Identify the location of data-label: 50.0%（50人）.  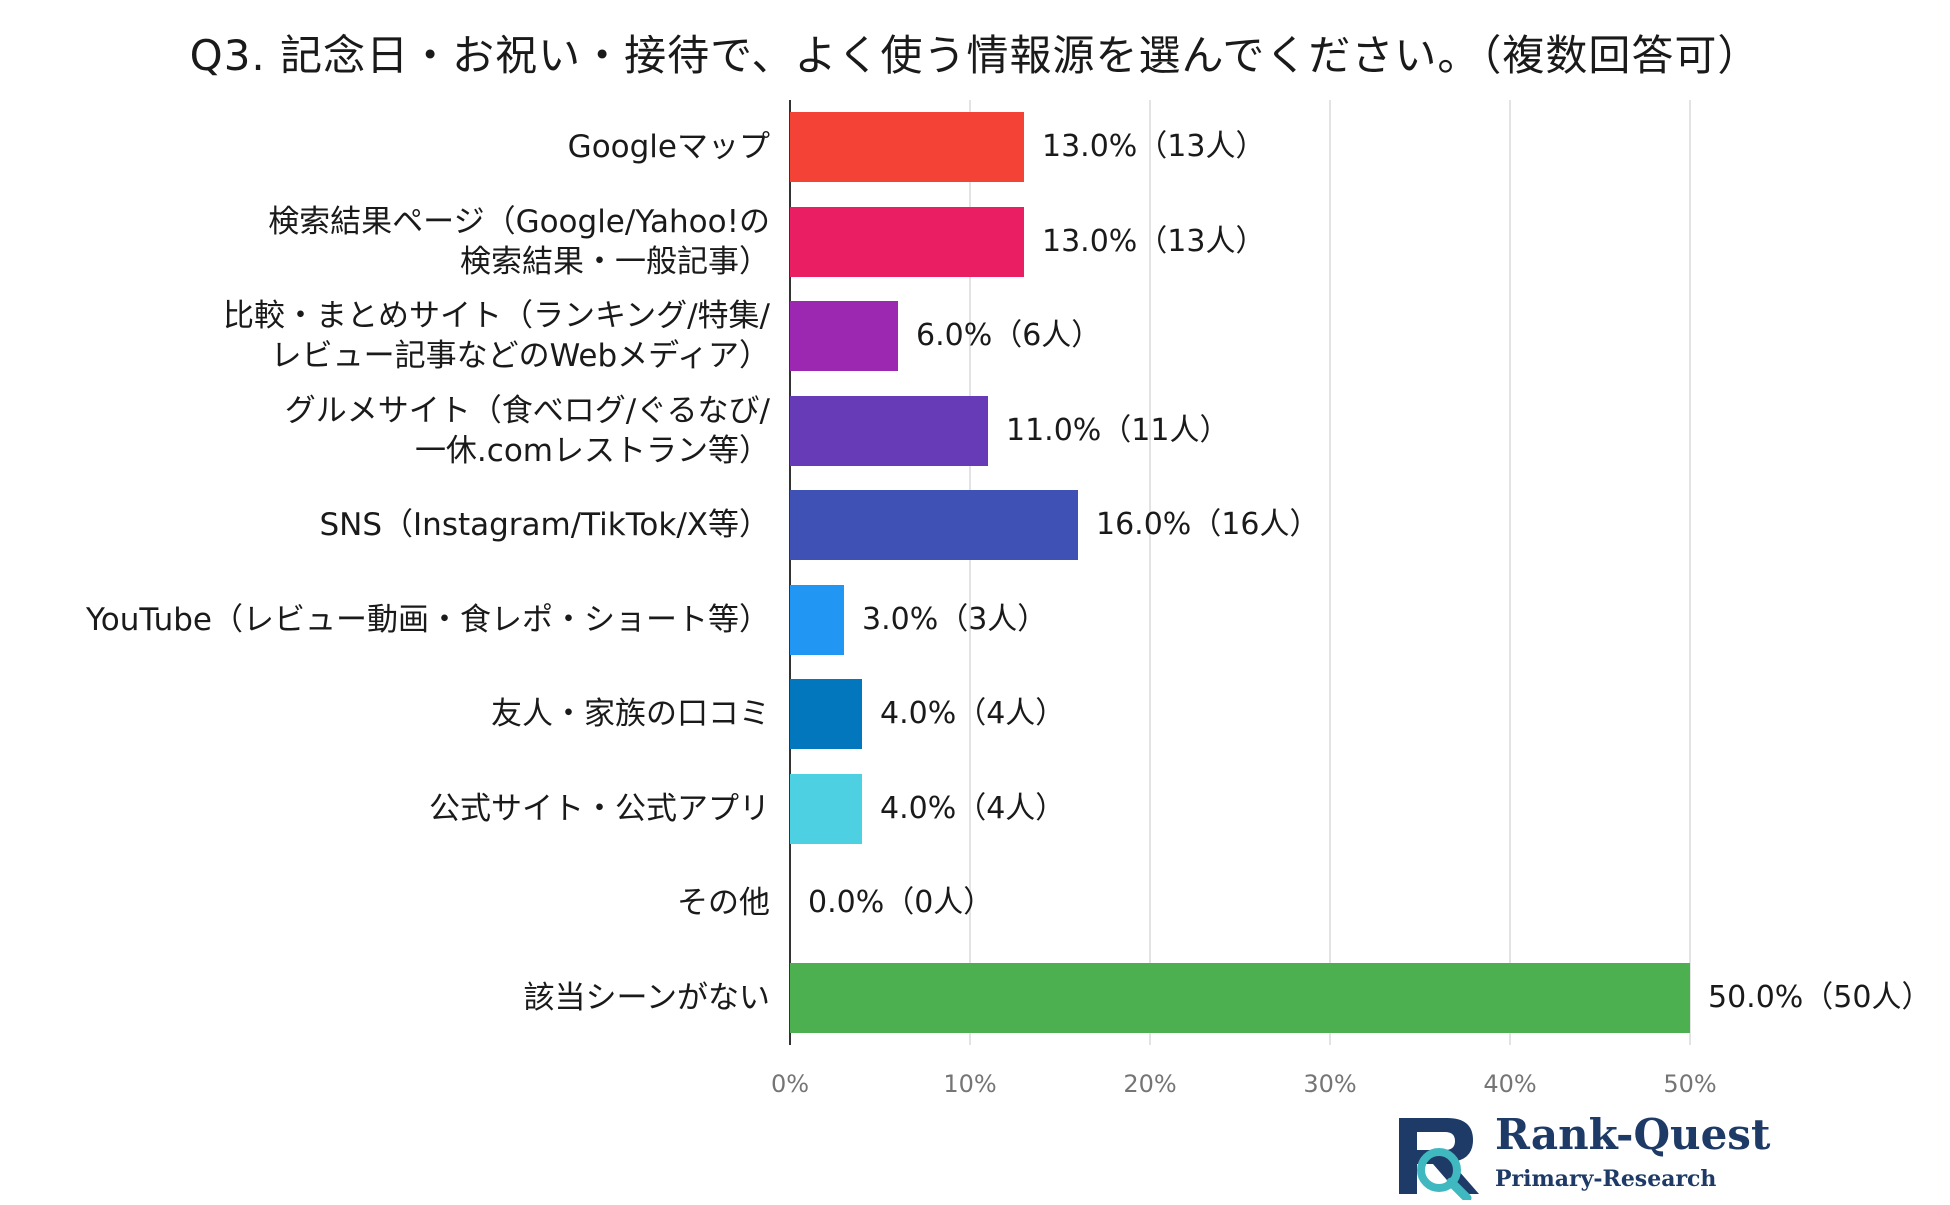
(1820, 997).